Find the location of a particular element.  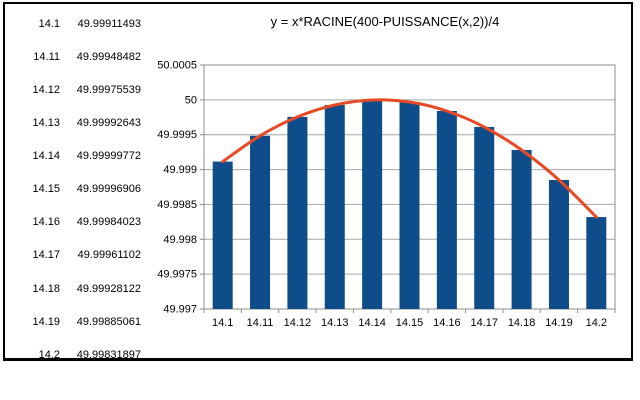

x-axis-label: 14.2 is located at coordinates (596, 323).